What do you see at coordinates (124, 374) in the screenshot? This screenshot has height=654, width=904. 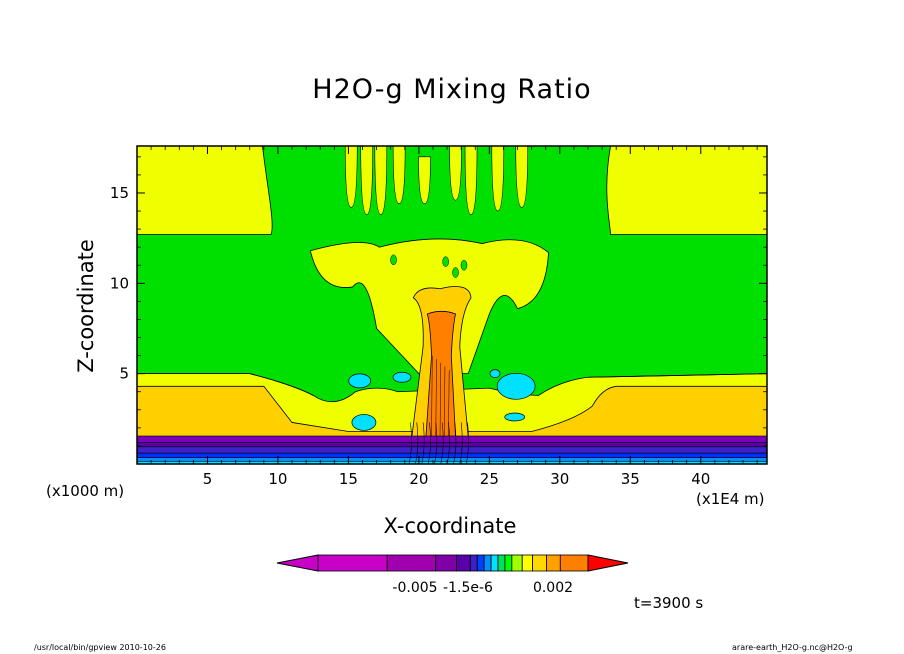 I see `y-tick-label: 5` at bounding box center [124, 374].